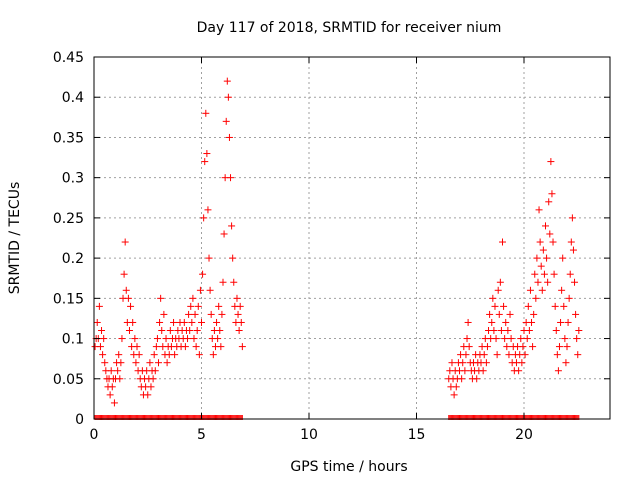  What do you see at coordinates (73, 179) in the screenshot?
I see `y-tick-label: 0.3` at bounding box center [73, 179].